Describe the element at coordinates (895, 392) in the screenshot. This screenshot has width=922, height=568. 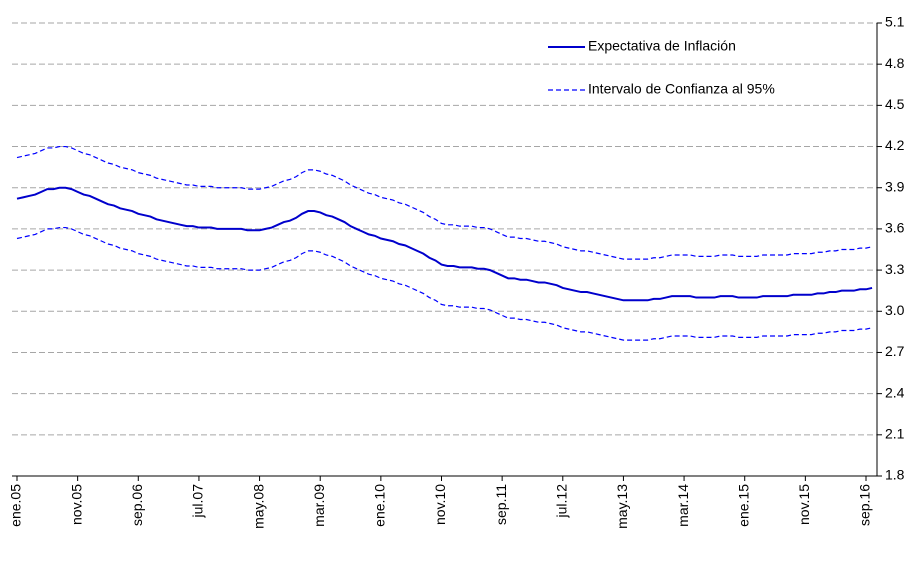
I see `y-tick-label: 2.4` at that location.